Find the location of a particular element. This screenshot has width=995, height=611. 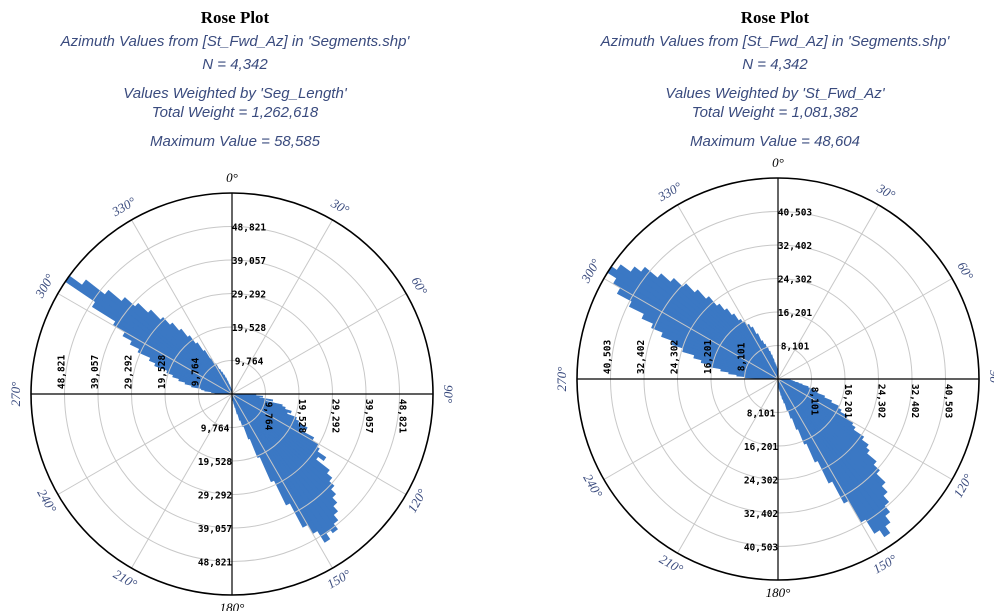

angle-label: 60° is located at coordinates (419, 285).